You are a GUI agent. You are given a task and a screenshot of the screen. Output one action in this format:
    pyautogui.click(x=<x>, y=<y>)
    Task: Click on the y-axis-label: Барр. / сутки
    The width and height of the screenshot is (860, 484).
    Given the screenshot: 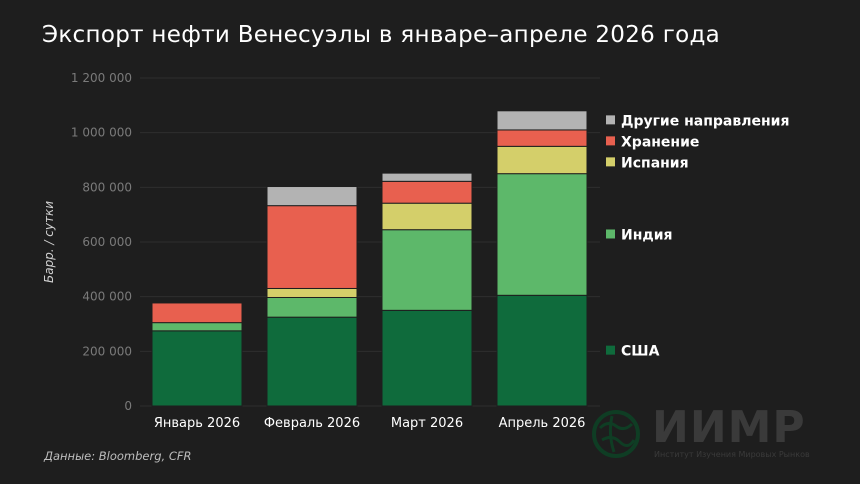 What is the action you would take?
    pyautogui.click(x=49, y=242)
    